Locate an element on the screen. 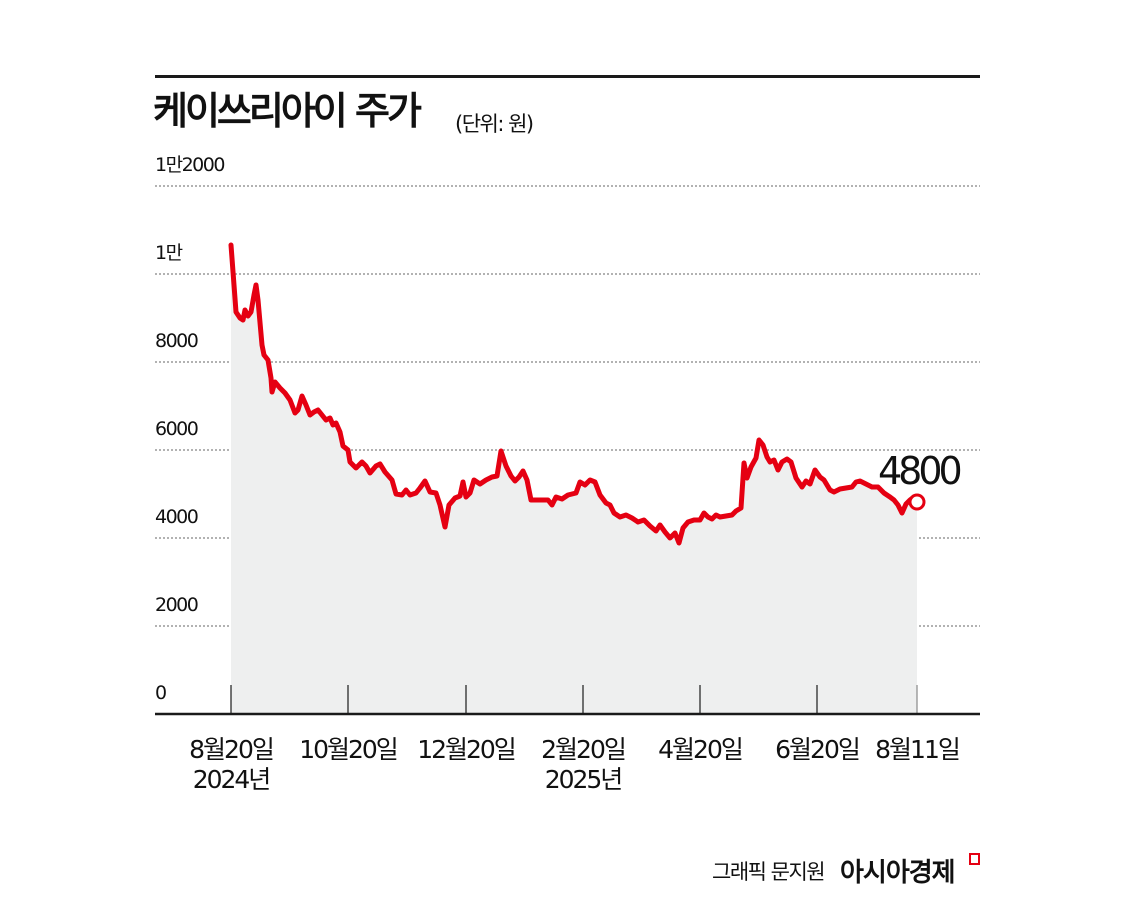 The width and height of the screenshot is (1135, 908). y-tick-label: 2000 is located at coordinates (177, 605).